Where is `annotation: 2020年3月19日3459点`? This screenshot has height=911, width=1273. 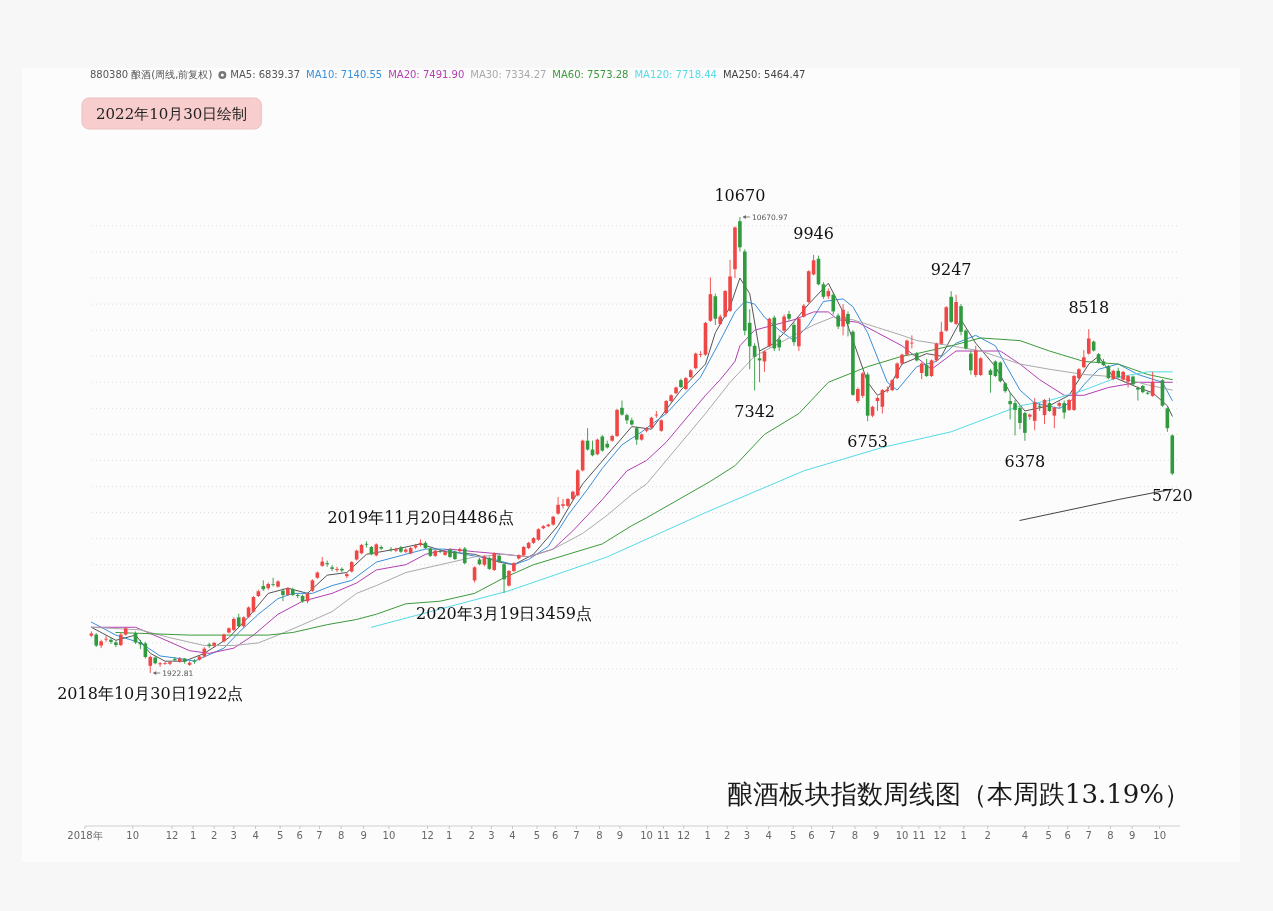 annotation: 2020年3月19日3459点 is located at coordinates (504, 613).